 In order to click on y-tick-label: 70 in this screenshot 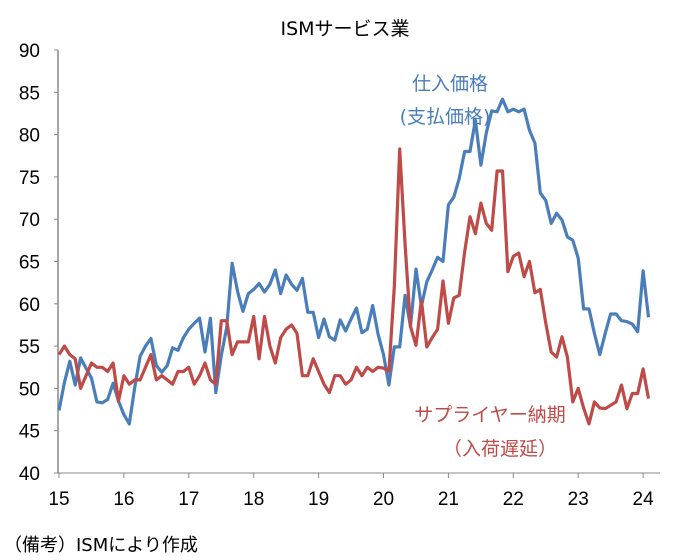, I will do `click(29, 220)`.